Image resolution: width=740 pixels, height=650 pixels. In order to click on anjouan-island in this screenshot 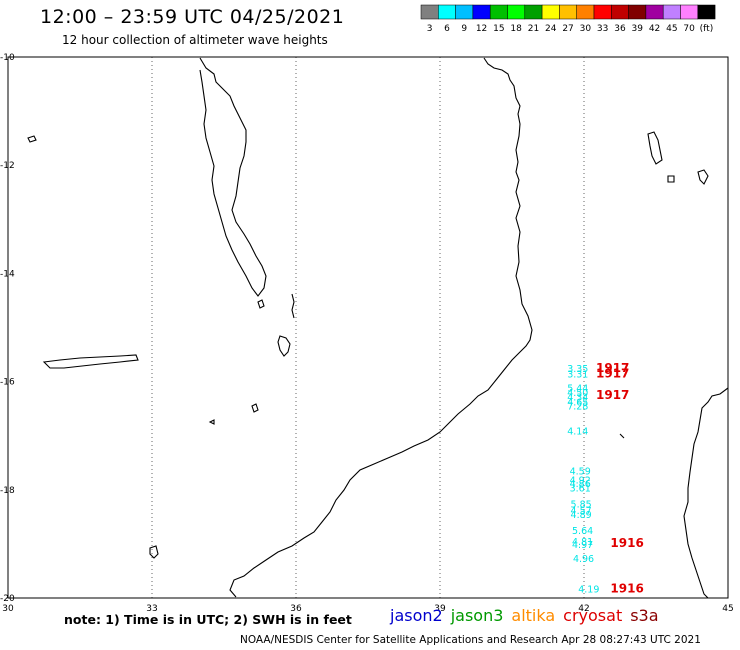, I will do `click(703, 177)`.